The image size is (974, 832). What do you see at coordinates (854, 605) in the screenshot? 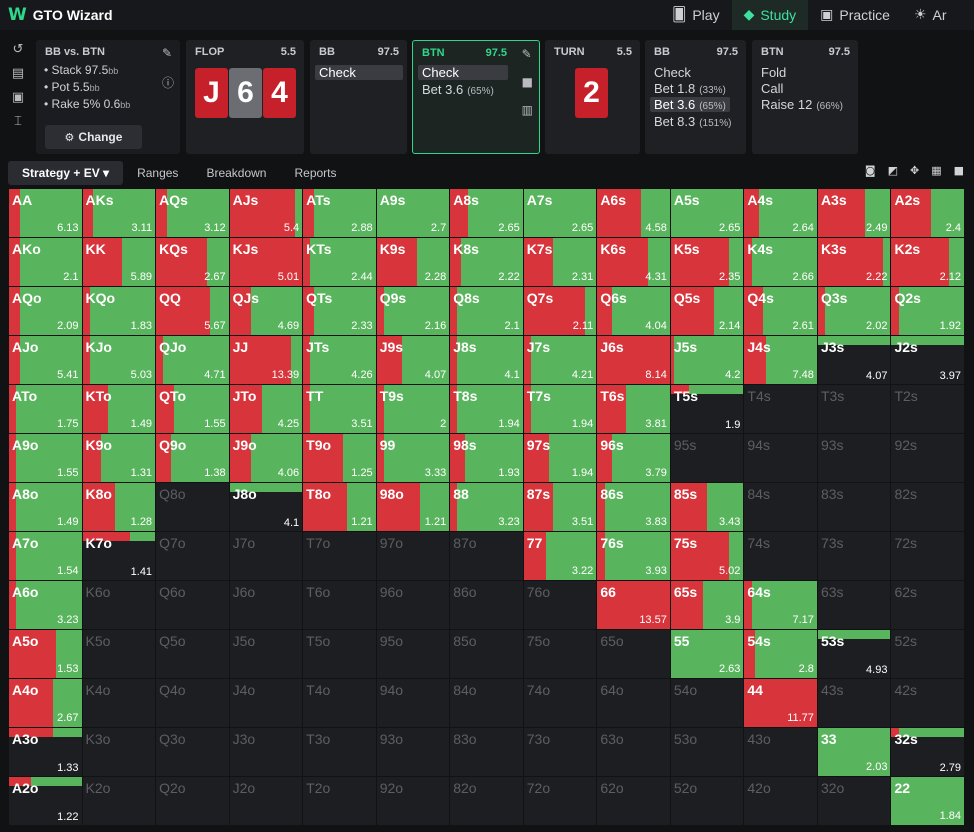
I see `hand-cell-63s: 63s` at bounding box center [854, 605].